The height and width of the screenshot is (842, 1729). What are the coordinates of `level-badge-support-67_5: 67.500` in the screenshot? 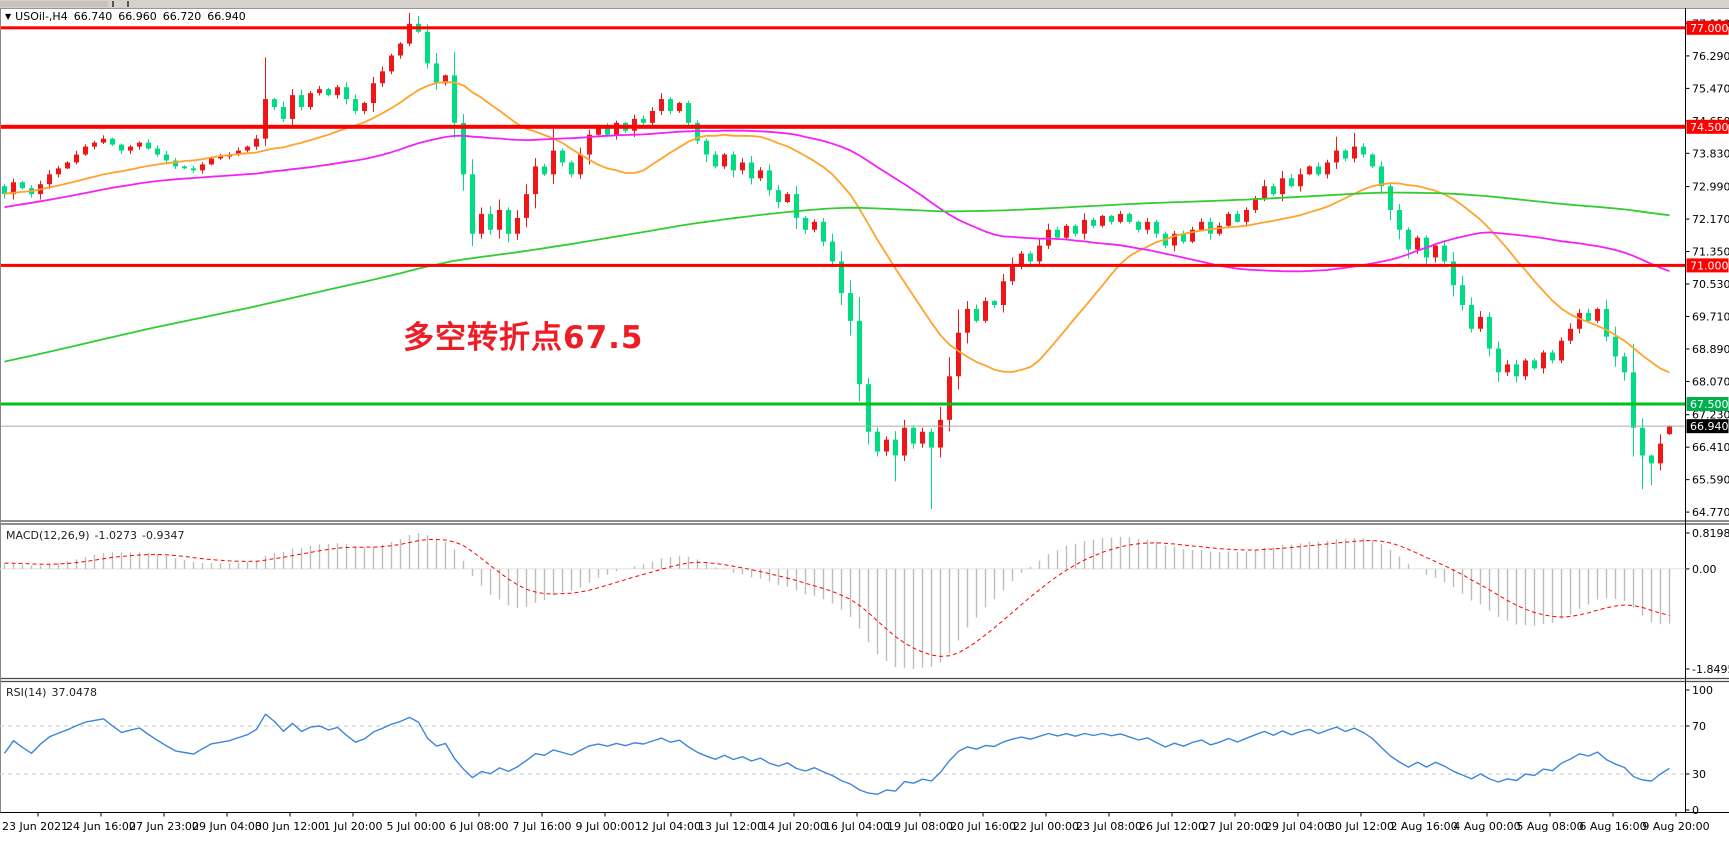 It's located at (1707, 404).